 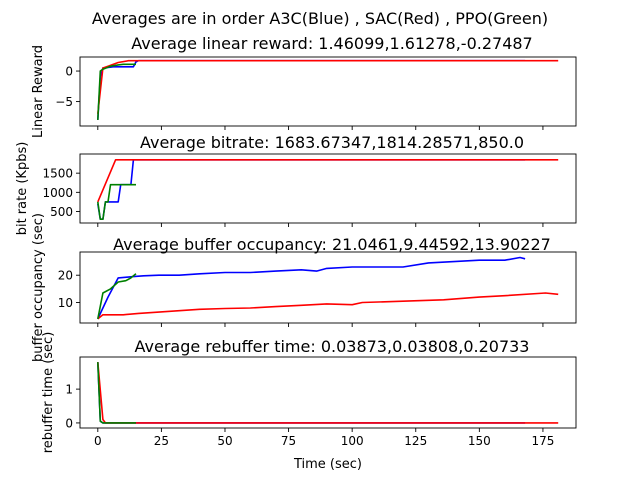 I want to click on x-tick-label: 25, so click(x=161, y=441).